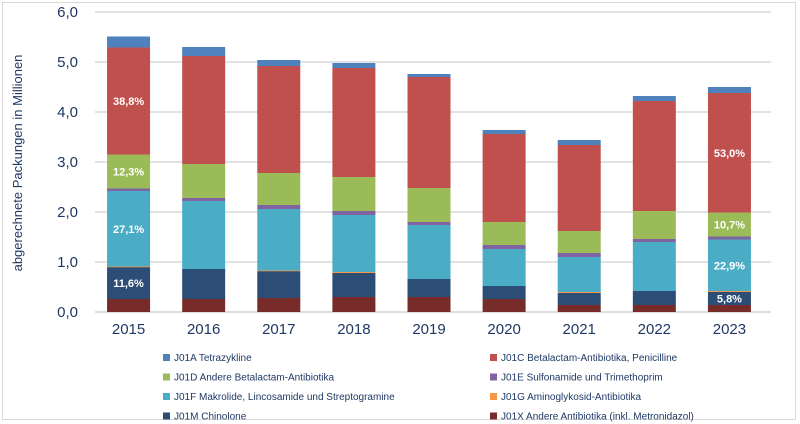 Image resolution: width=800 pixels, height=424 pixels. I want to click on legend-item: J01M Chinolone, so click(205, 417).